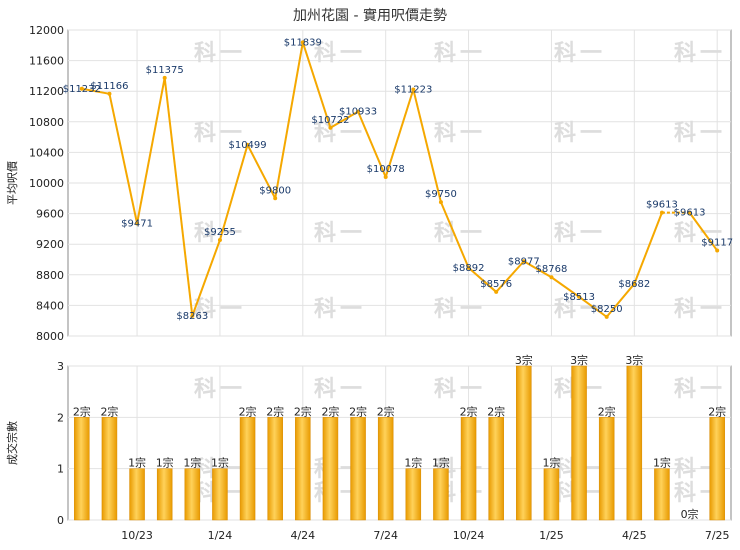 The image size is (740, 550). What do you see at coordinates (12, 183) in the screenshot?
I see `price-y-axis-label: 平均呎價` at bounding box center [12, 183].